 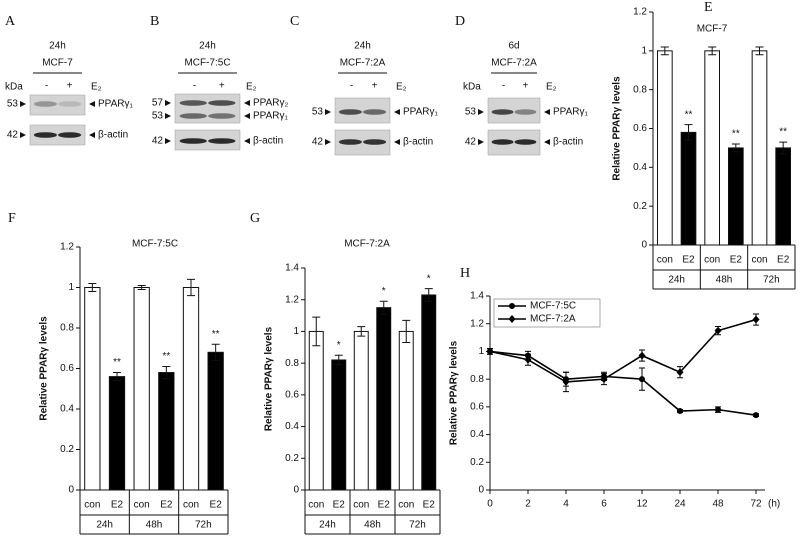 I want to click on chart-title: MCF-7:5C, so click(x=155, y=244).